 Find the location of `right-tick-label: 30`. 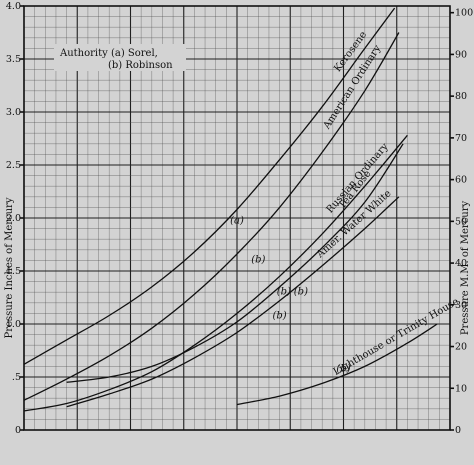

right-tick-label: 30 is located at coordinates (461, 305).